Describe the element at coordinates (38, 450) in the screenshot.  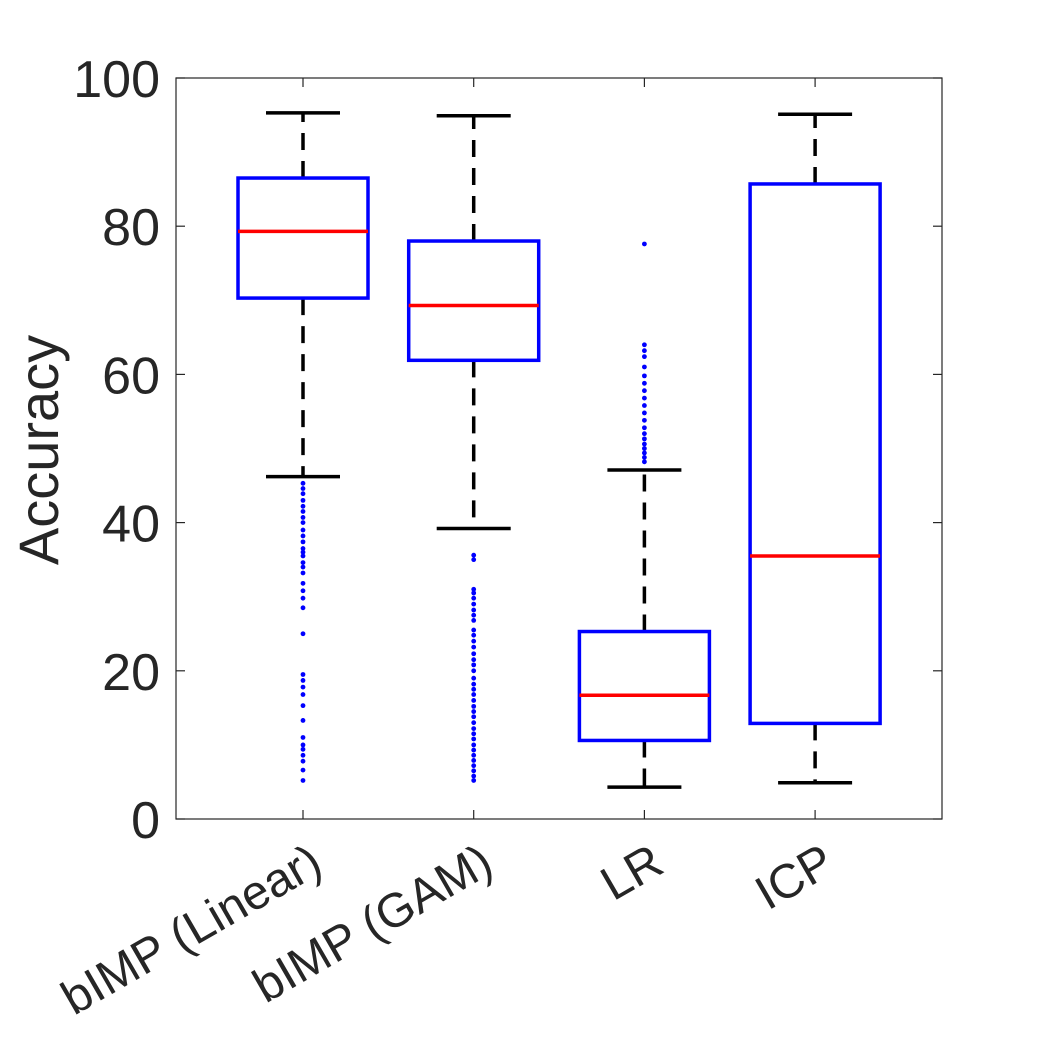
I see `y-axis-label: Accuracy` at that location.